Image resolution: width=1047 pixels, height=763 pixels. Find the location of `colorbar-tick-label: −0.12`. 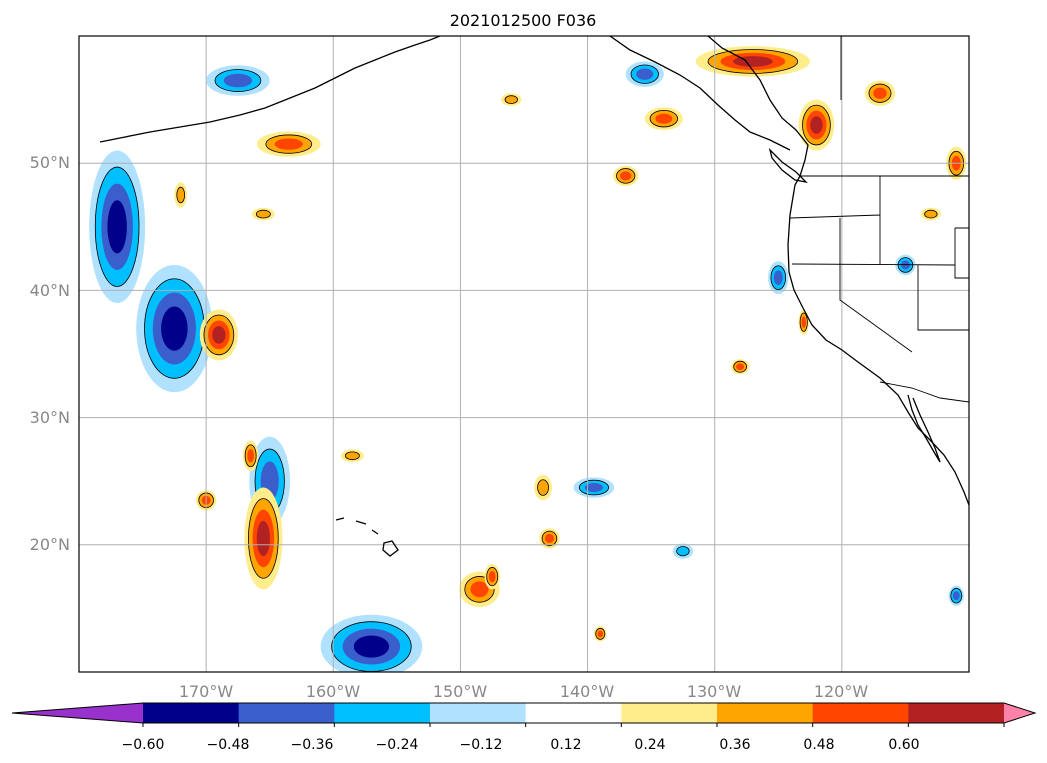

colorbar-tick-label: −0.12 is located at coordinates (481, 745).